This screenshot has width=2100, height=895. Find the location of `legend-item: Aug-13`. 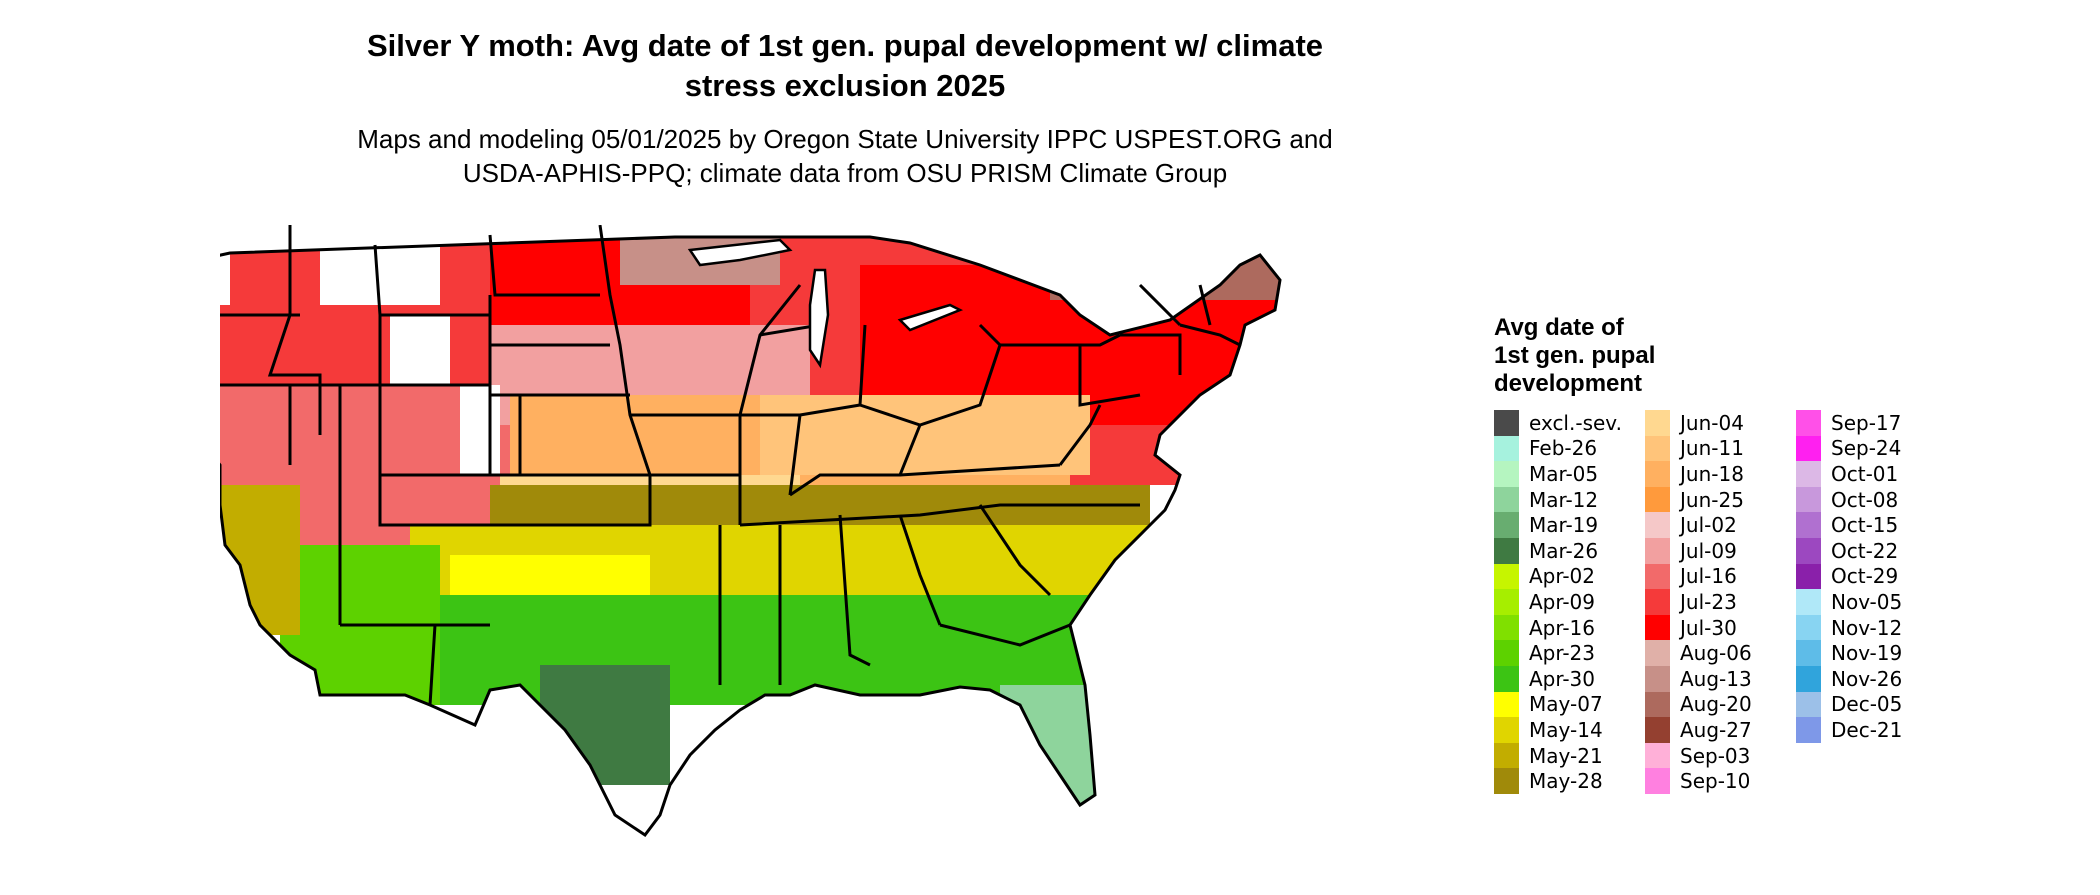

legend-item: Aug-13 is located at coordinates (1720, 678).